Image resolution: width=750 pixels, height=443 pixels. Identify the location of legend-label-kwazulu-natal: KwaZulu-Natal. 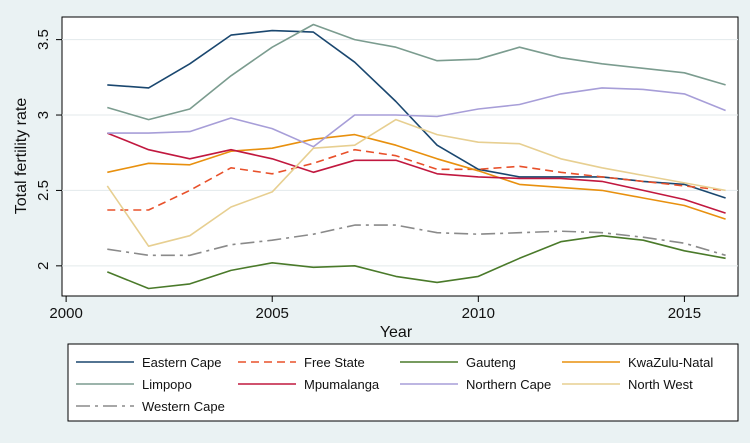
(670, 362).